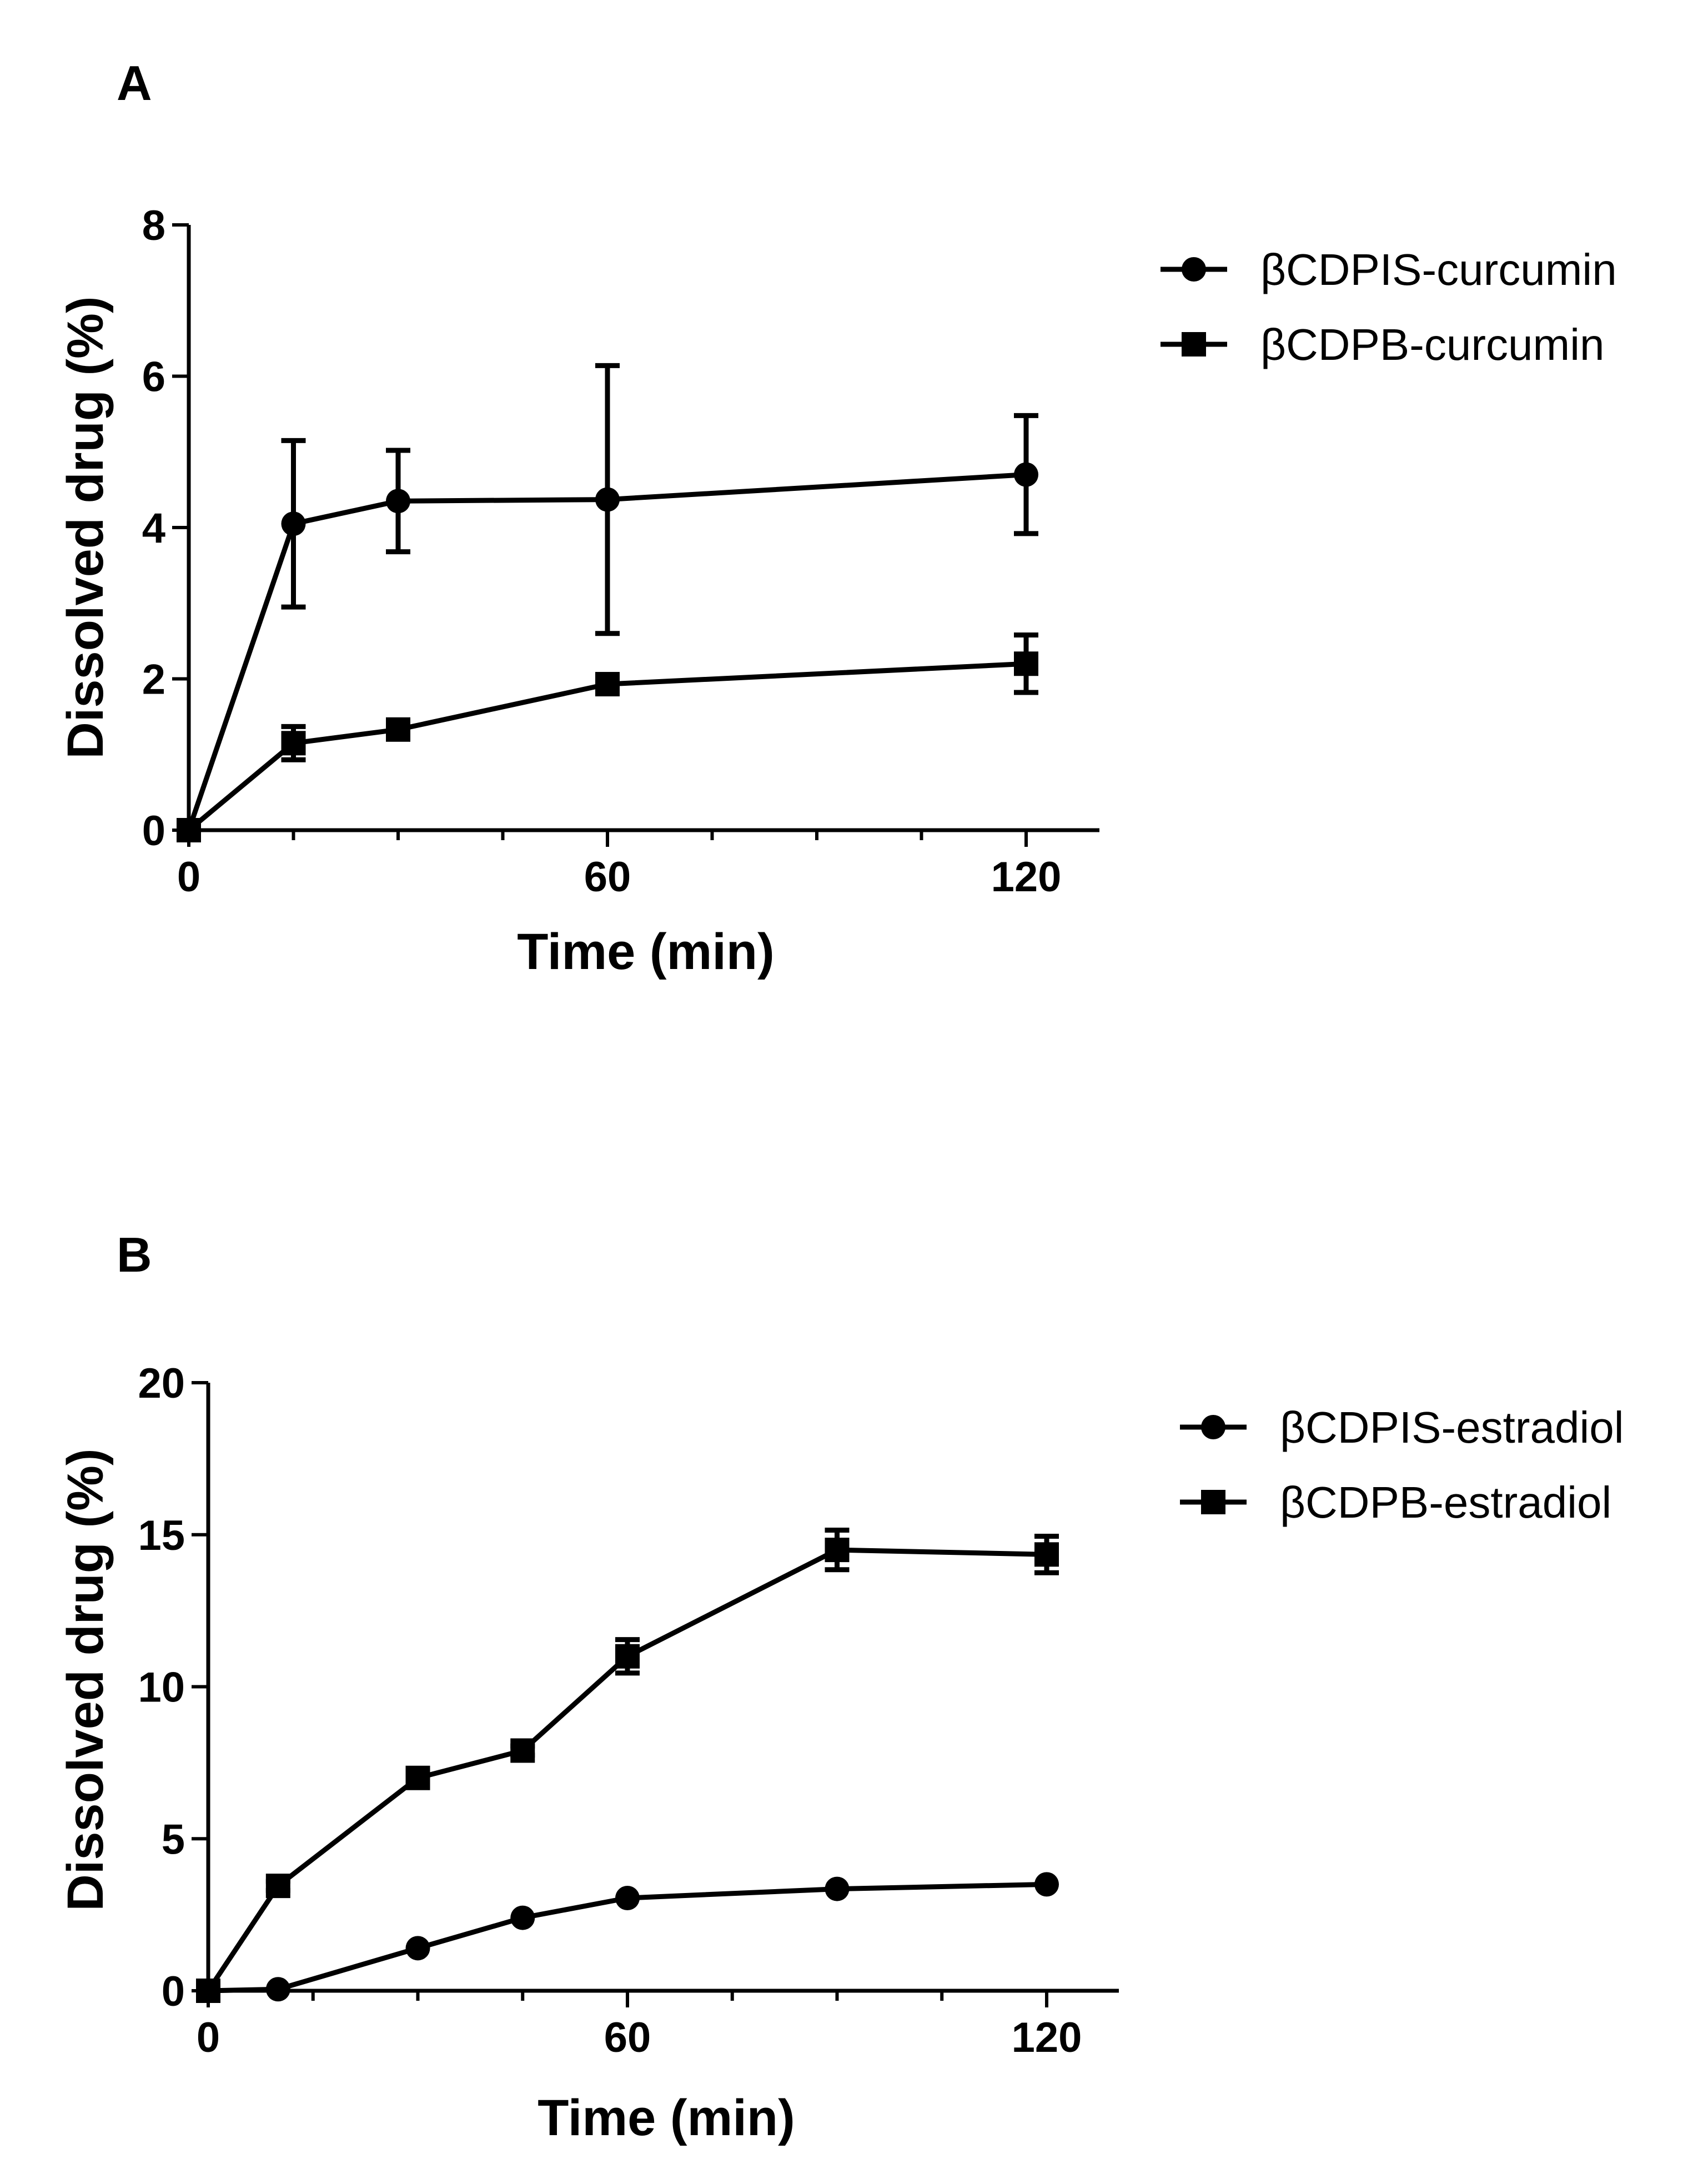 This screenshot has height=2184, width=1703. What do you see at coordinates (161, 1687) in the screenshot?
I see `y-tick-label: 10` at bounding box center [161, 1687].